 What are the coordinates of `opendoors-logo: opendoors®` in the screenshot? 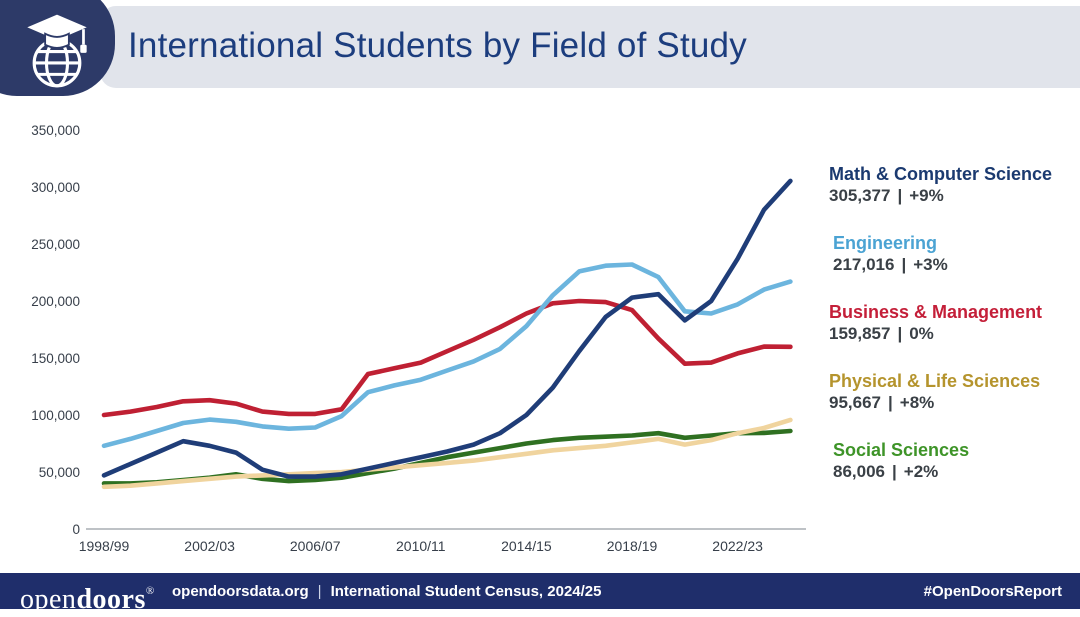 It's located at (87, 599).